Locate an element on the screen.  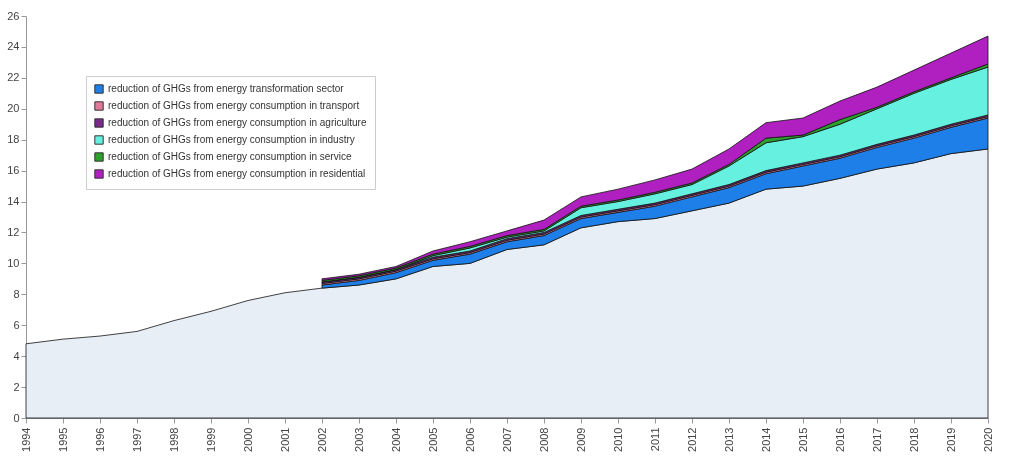
x-tick-label: 2016 is located at coordinates (839, 439).